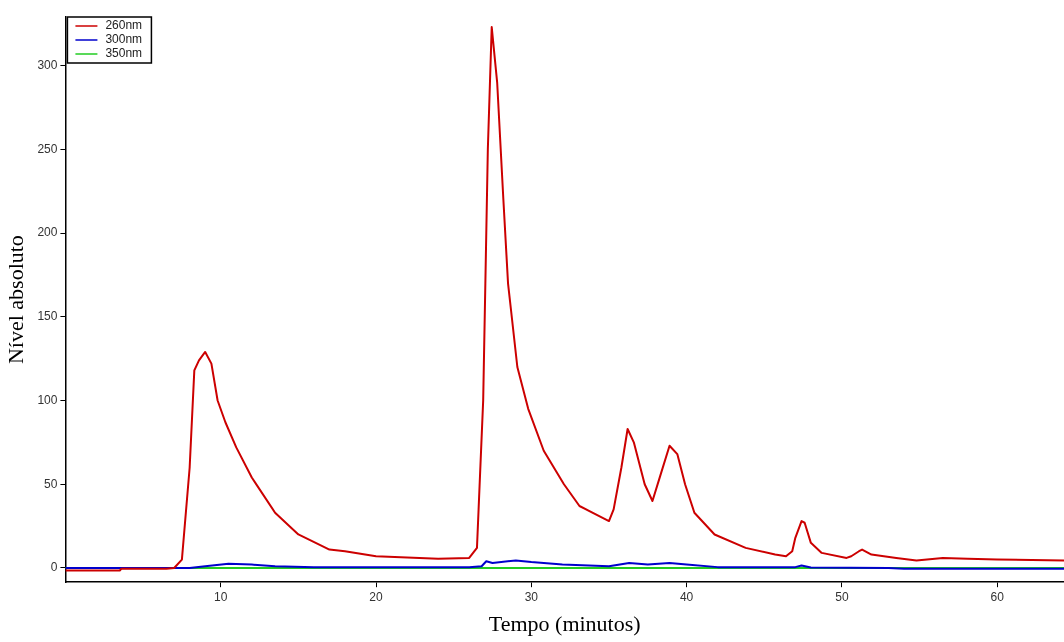 The width and height of the screenshot is (1064, 642). I want to click on y-axis-title: Nível absoluto, so click(15, 300).